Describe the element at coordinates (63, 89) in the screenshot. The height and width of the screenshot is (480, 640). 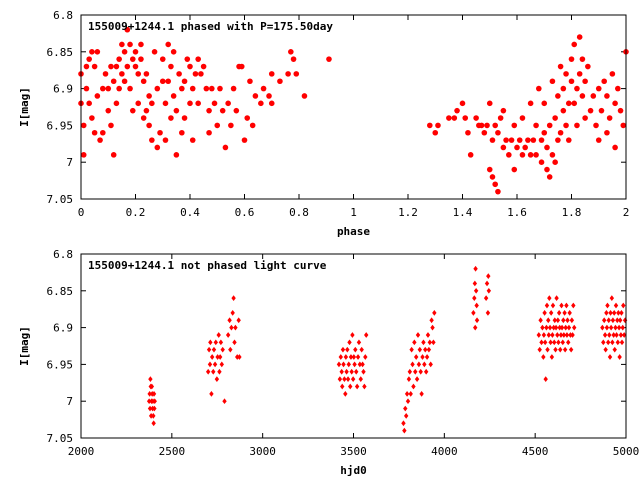
I see `phased-y-tick-label: 6.9` at that location.